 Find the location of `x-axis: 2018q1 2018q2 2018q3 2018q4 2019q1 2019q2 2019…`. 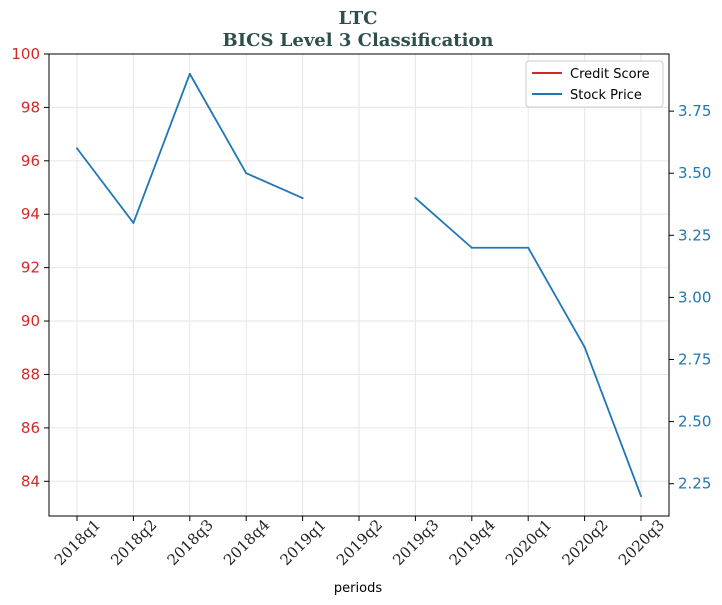

x-axis: 2018q1 2018q2 2018q3 2018q4 2019q1 2019q2 2019… is located at coordinates (359, 542).